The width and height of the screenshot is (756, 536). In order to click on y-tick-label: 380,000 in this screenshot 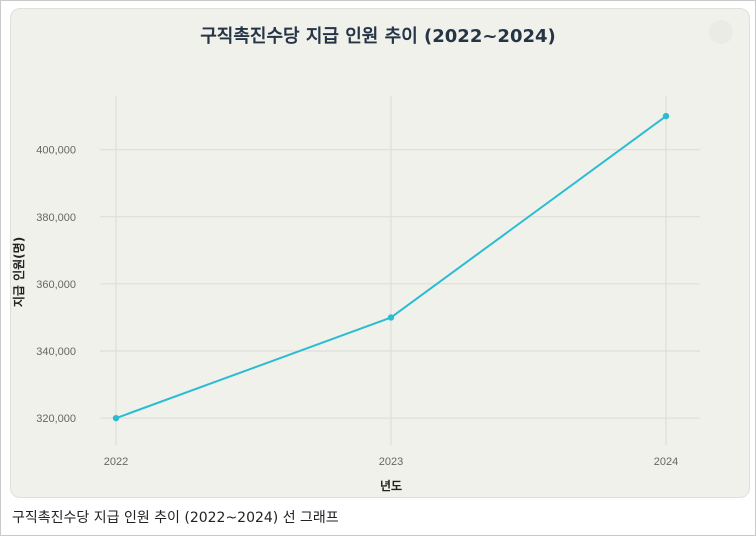, I will do `click(56, 218)`.